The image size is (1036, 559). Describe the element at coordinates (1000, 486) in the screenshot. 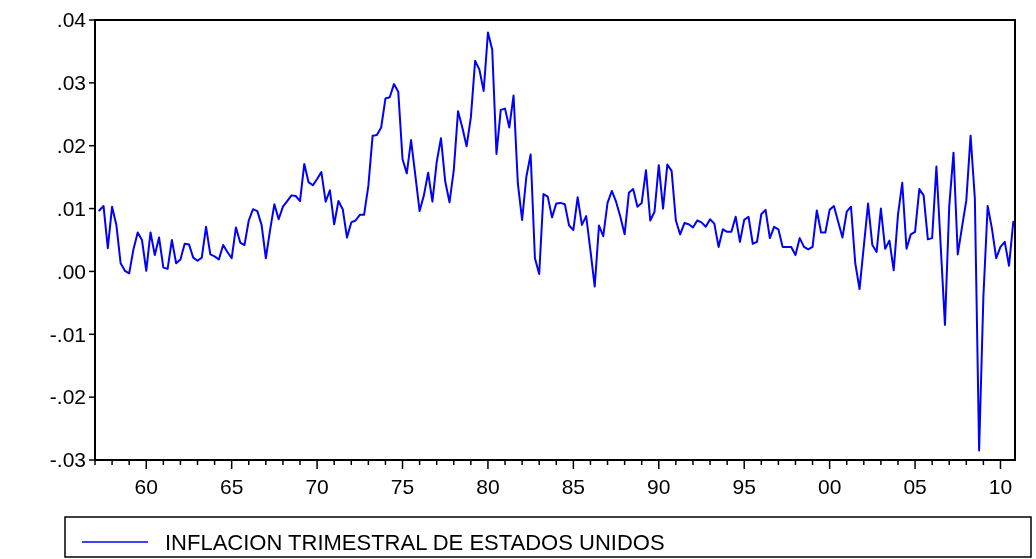

I see `x-tick-label: 10` at that location.